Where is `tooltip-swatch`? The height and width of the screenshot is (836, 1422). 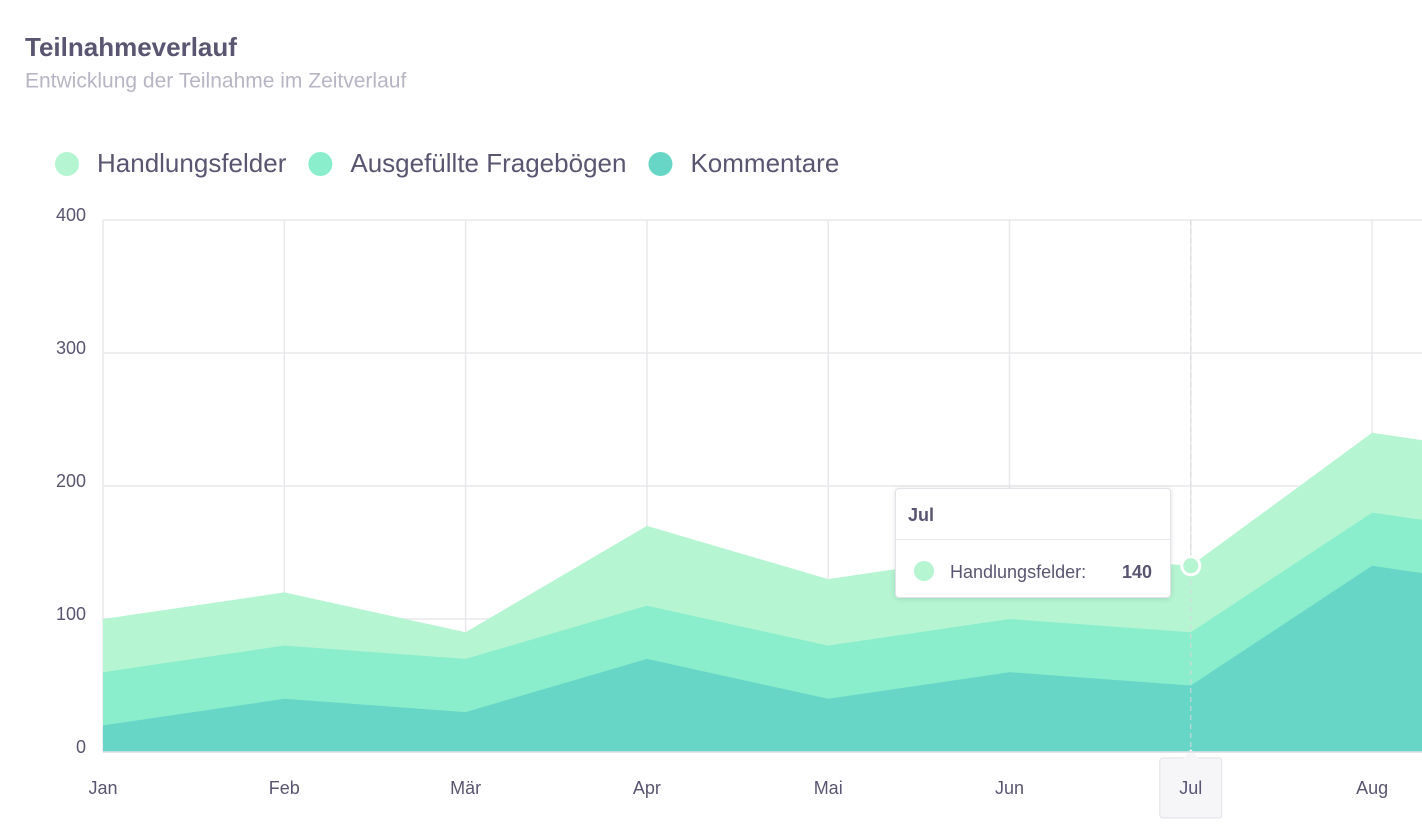
tooltip-swatch is located at coordinates (924, 571).